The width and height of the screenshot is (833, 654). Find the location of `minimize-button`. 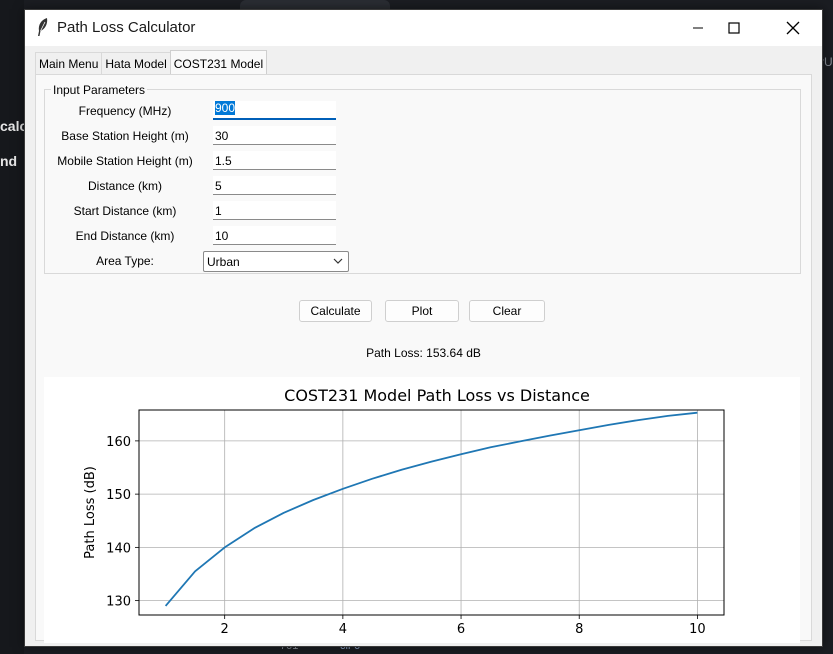

minimize-button is located at coordinates (698, 28).